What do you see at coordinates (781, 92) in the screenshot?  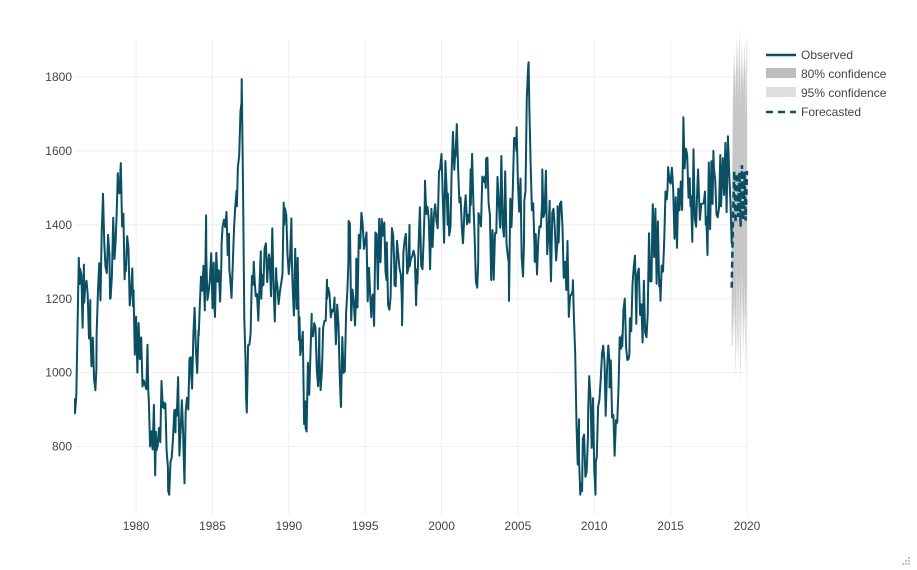 I see `legend-swatch-ci95` at bounding box center [781, 92].